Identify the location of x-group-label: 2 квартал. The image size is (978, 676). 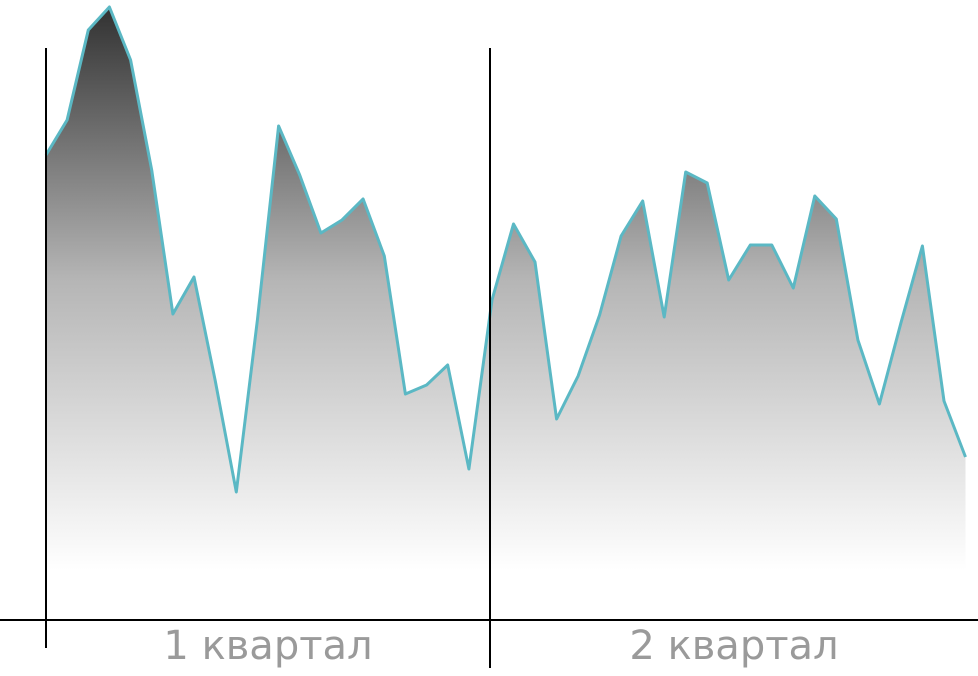
(733, 646).